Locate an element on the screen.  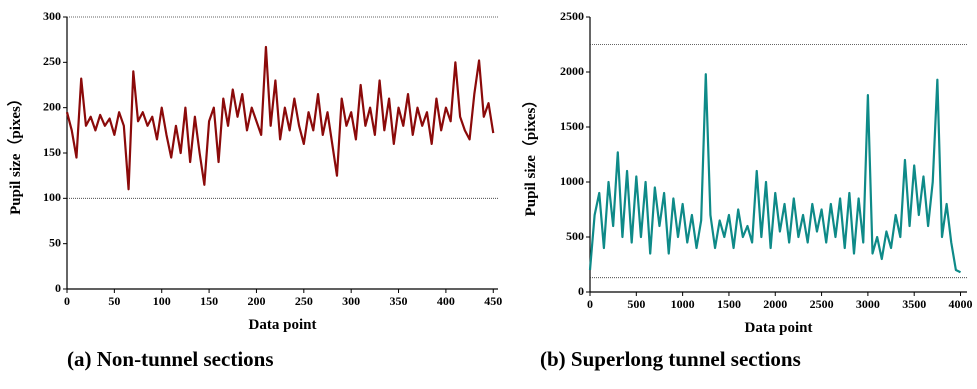
caption: (b) Superlong tunnel sections is located at coordinates (670, 359).